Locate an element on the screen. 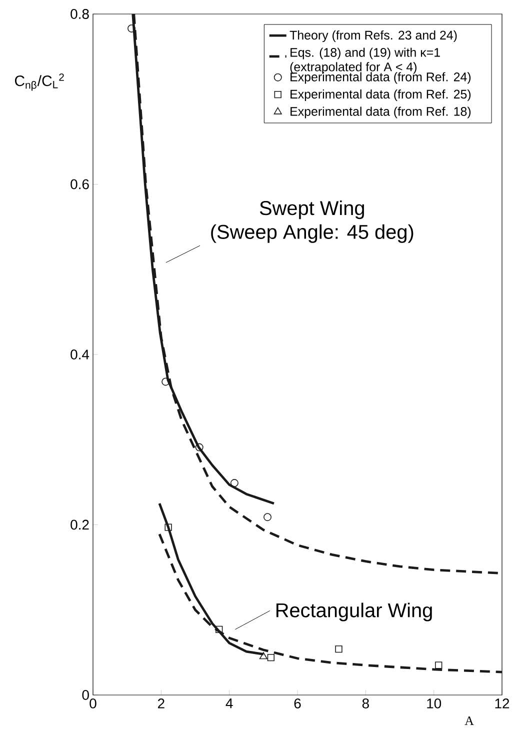  annotation: Rectangular Wing is located at coordinates (354, 612).